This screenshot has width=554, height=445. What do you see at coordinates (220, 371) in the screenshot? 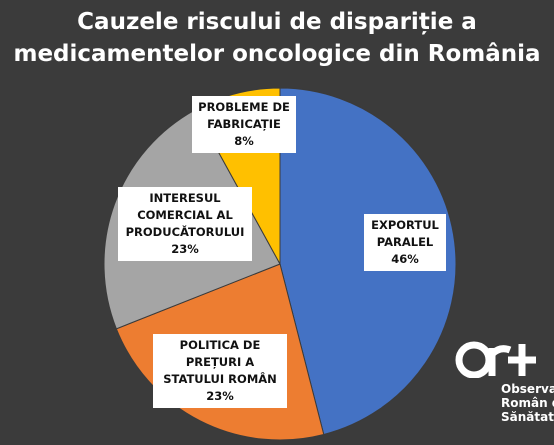
I see `slice-label-politica-preturi: POLITICA DE PREȚURI A STATULUI ROMÂN 23%` at bounding box center [220, 371].